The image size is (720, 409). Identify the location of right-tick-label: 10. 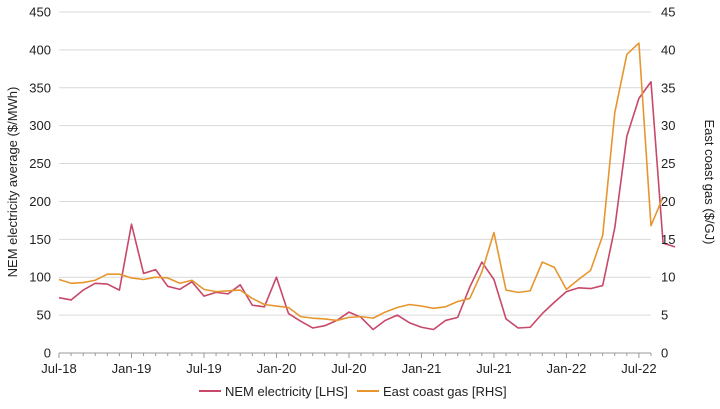
(668, 277).